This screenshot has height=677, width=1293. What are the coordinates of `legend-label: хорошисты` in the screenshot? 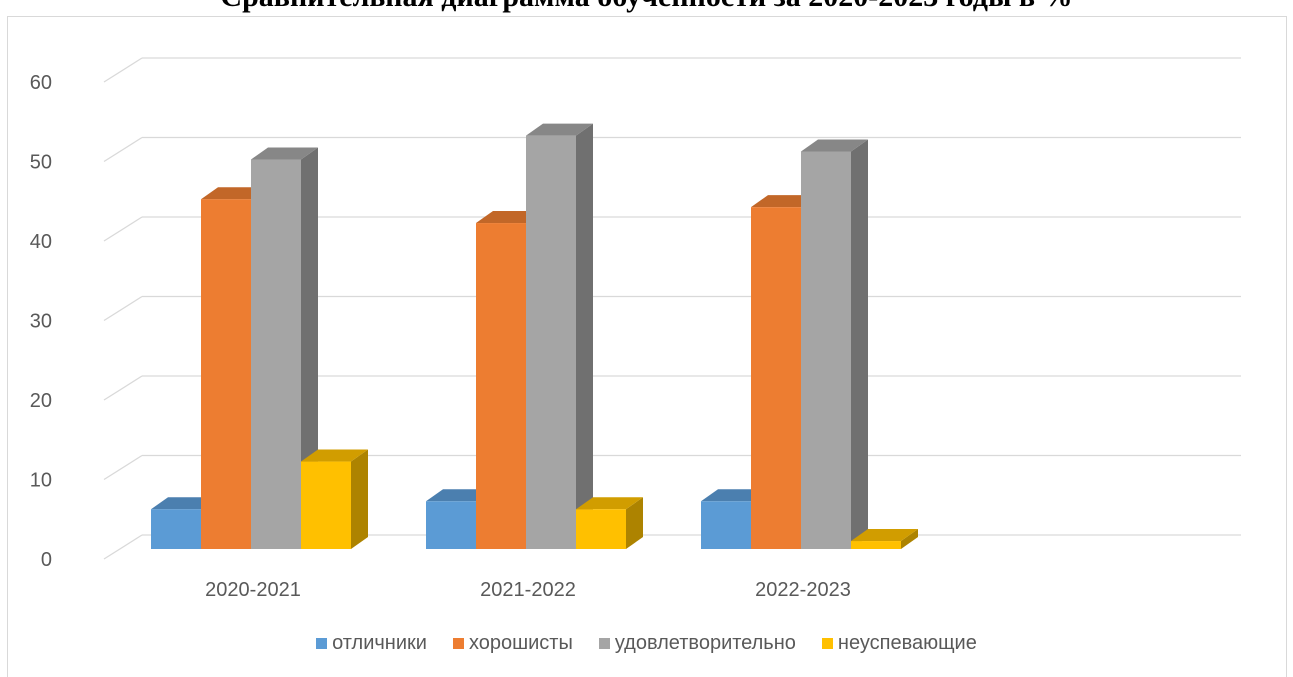 It's located at (520, 643).